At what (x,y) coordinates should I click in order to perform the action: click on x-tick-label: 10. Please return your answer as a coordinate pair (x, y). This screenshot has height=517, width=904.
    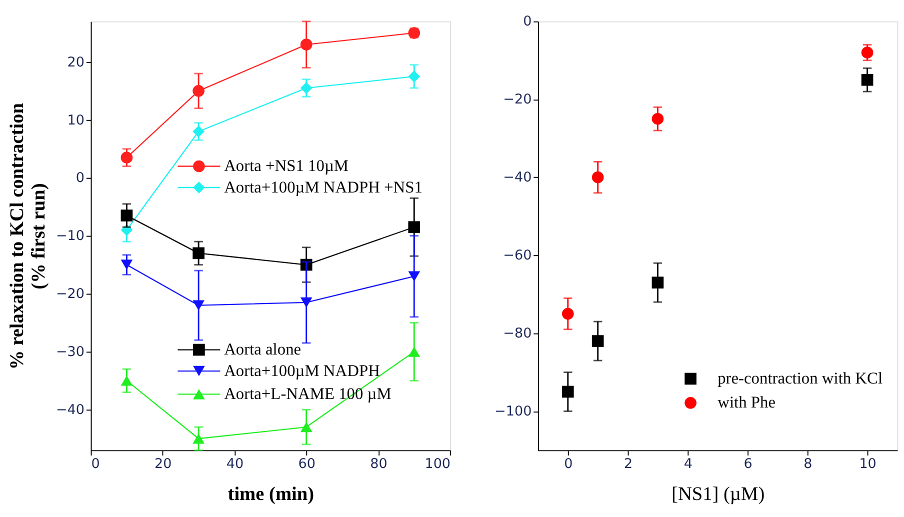
    Looking at the image, I should click on (867, 464).